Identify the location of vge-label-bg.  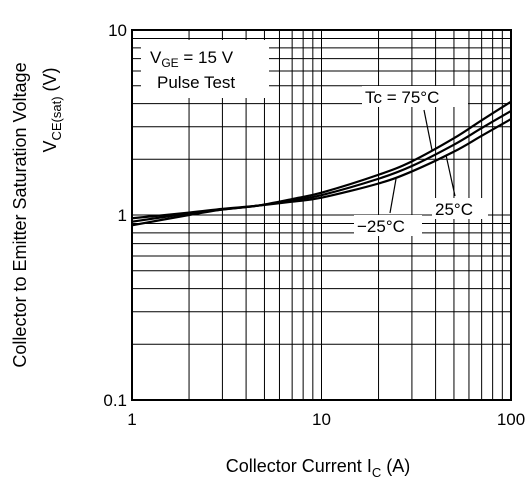
(205, 69).